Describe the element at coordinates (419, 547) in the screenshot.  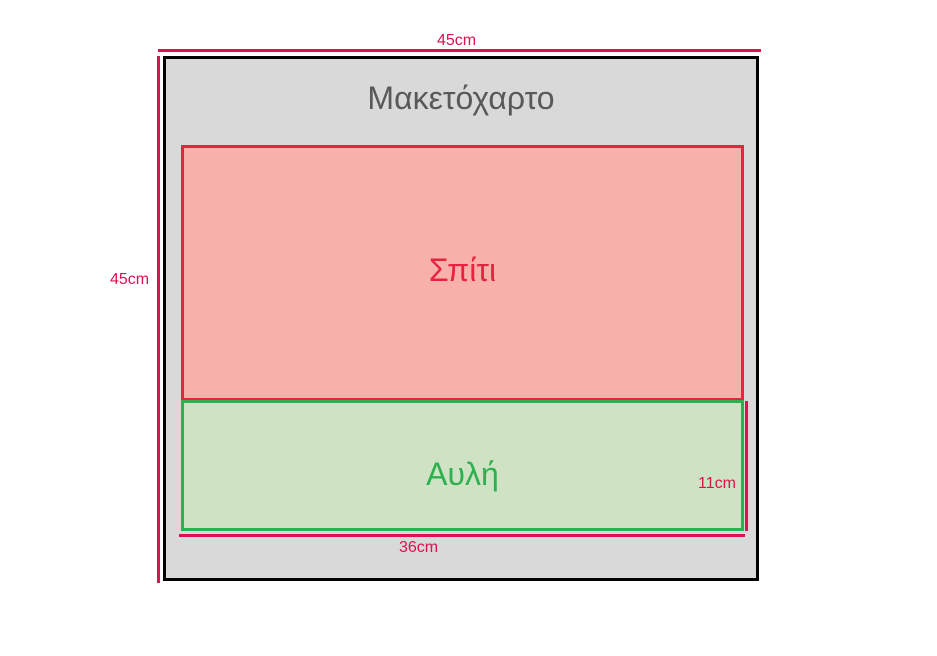
I see `yard-width-label: 36cm` at that location.